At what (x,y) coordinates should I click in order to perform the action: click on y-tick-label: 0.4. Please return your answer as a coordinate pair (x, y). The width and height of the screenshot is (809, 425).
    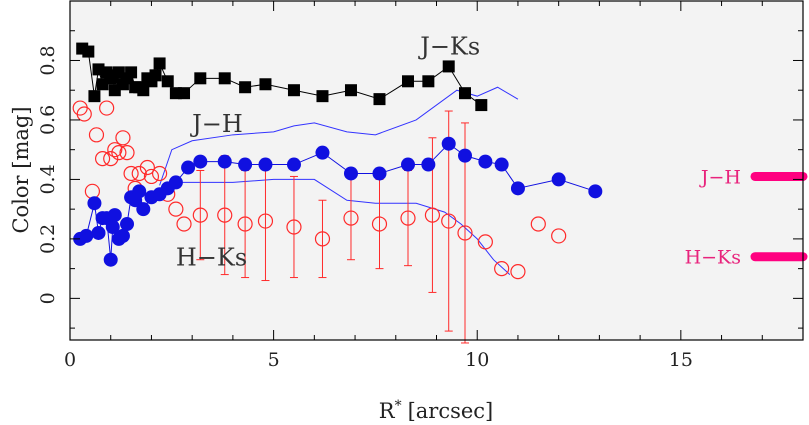
    Looking at the image, I should click on (48, 179).